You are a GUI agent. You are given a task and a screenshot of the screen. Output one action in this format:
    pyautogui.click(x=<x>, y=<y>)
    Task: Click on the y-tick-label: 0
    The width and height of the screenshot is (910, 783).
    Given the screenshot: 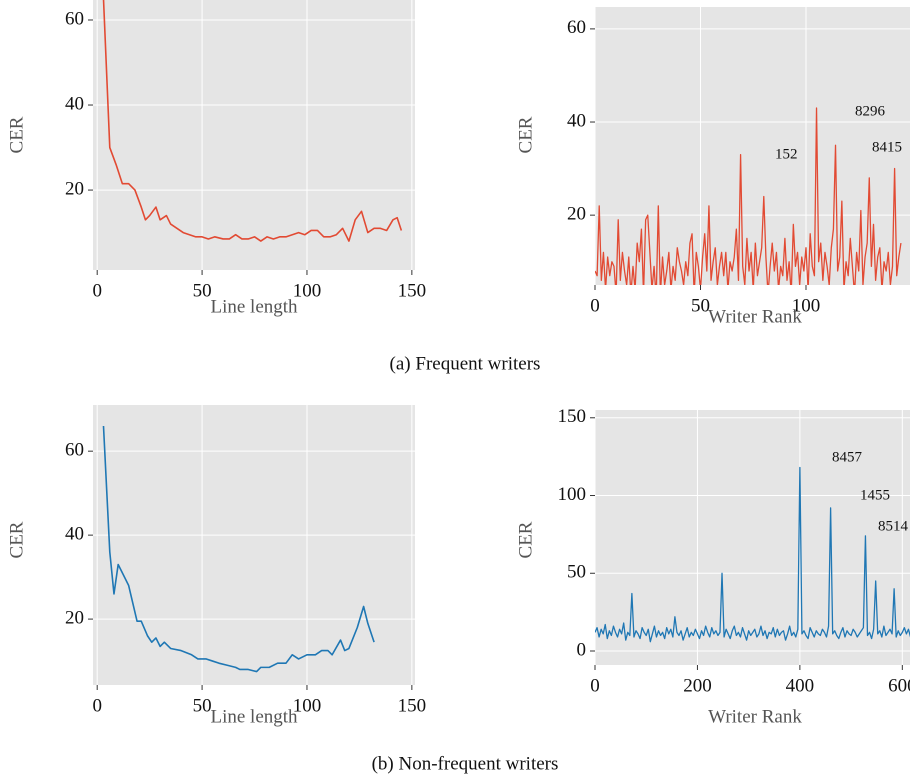 What is the action you would take?
    pyautogui.click(x=582, y=649)
    